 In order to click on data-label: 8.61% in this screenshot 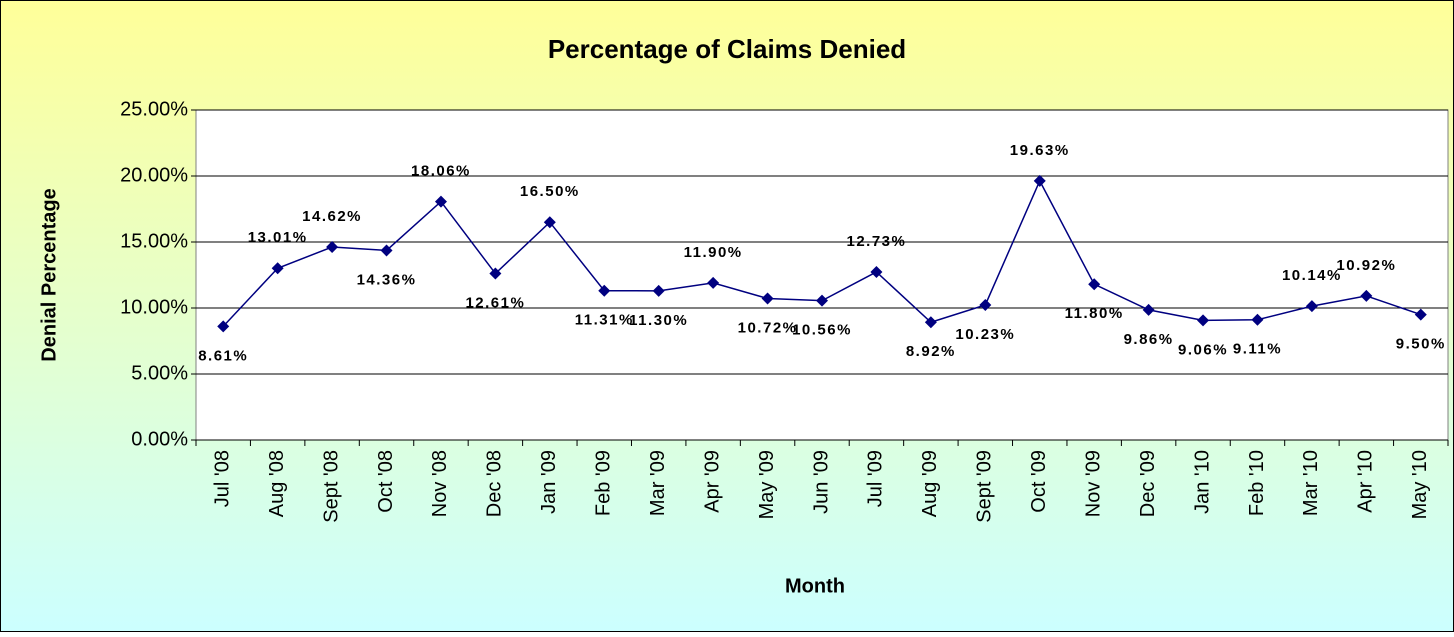, I will do `click(223, 355)`.